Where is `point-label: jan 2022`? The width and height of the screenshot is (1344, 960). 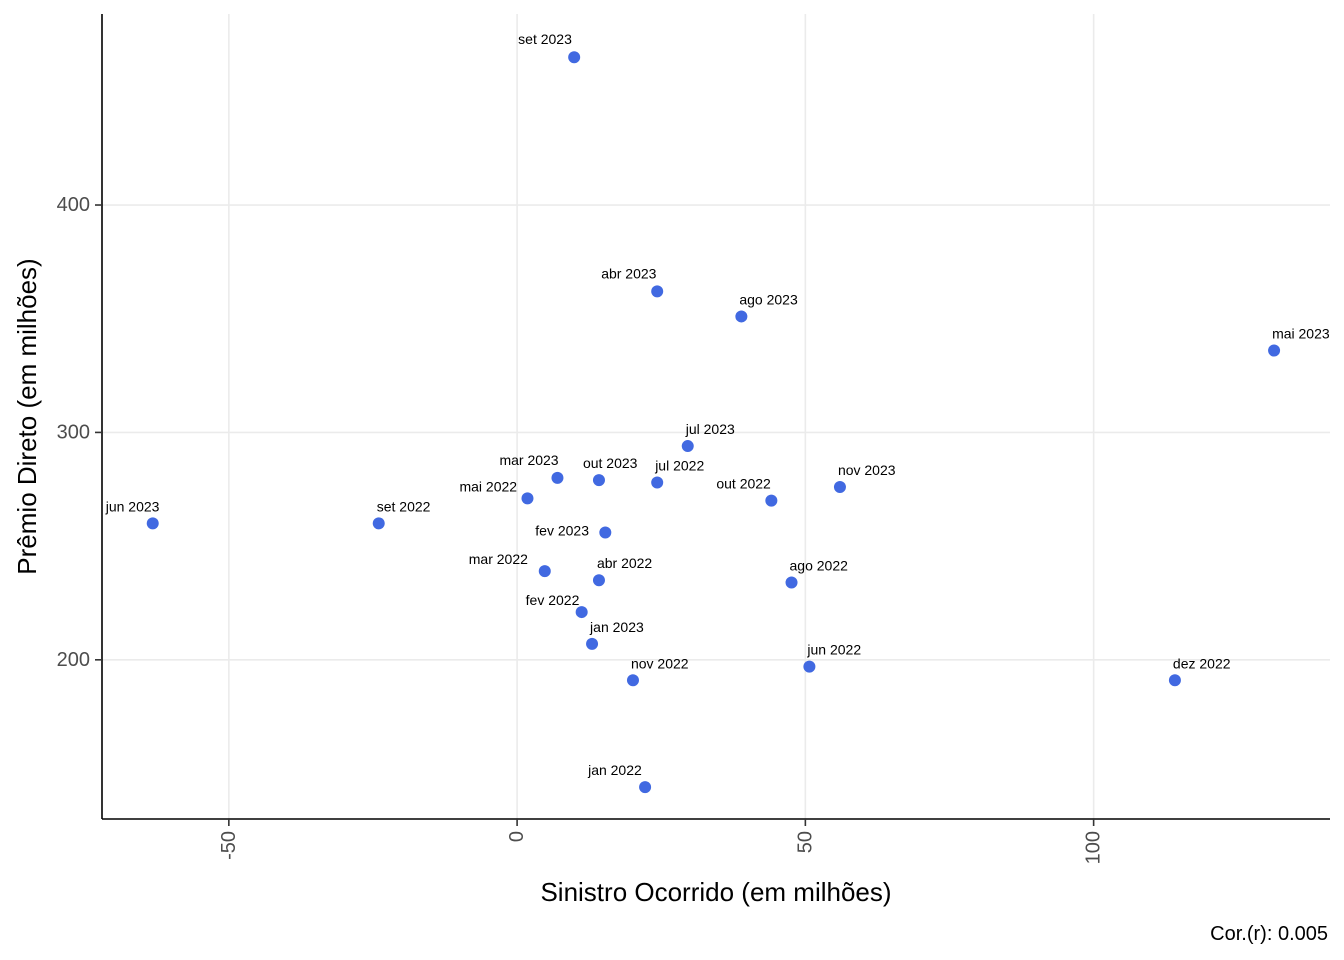
point-label: jan 2022 is located at coordinates (614, 770).